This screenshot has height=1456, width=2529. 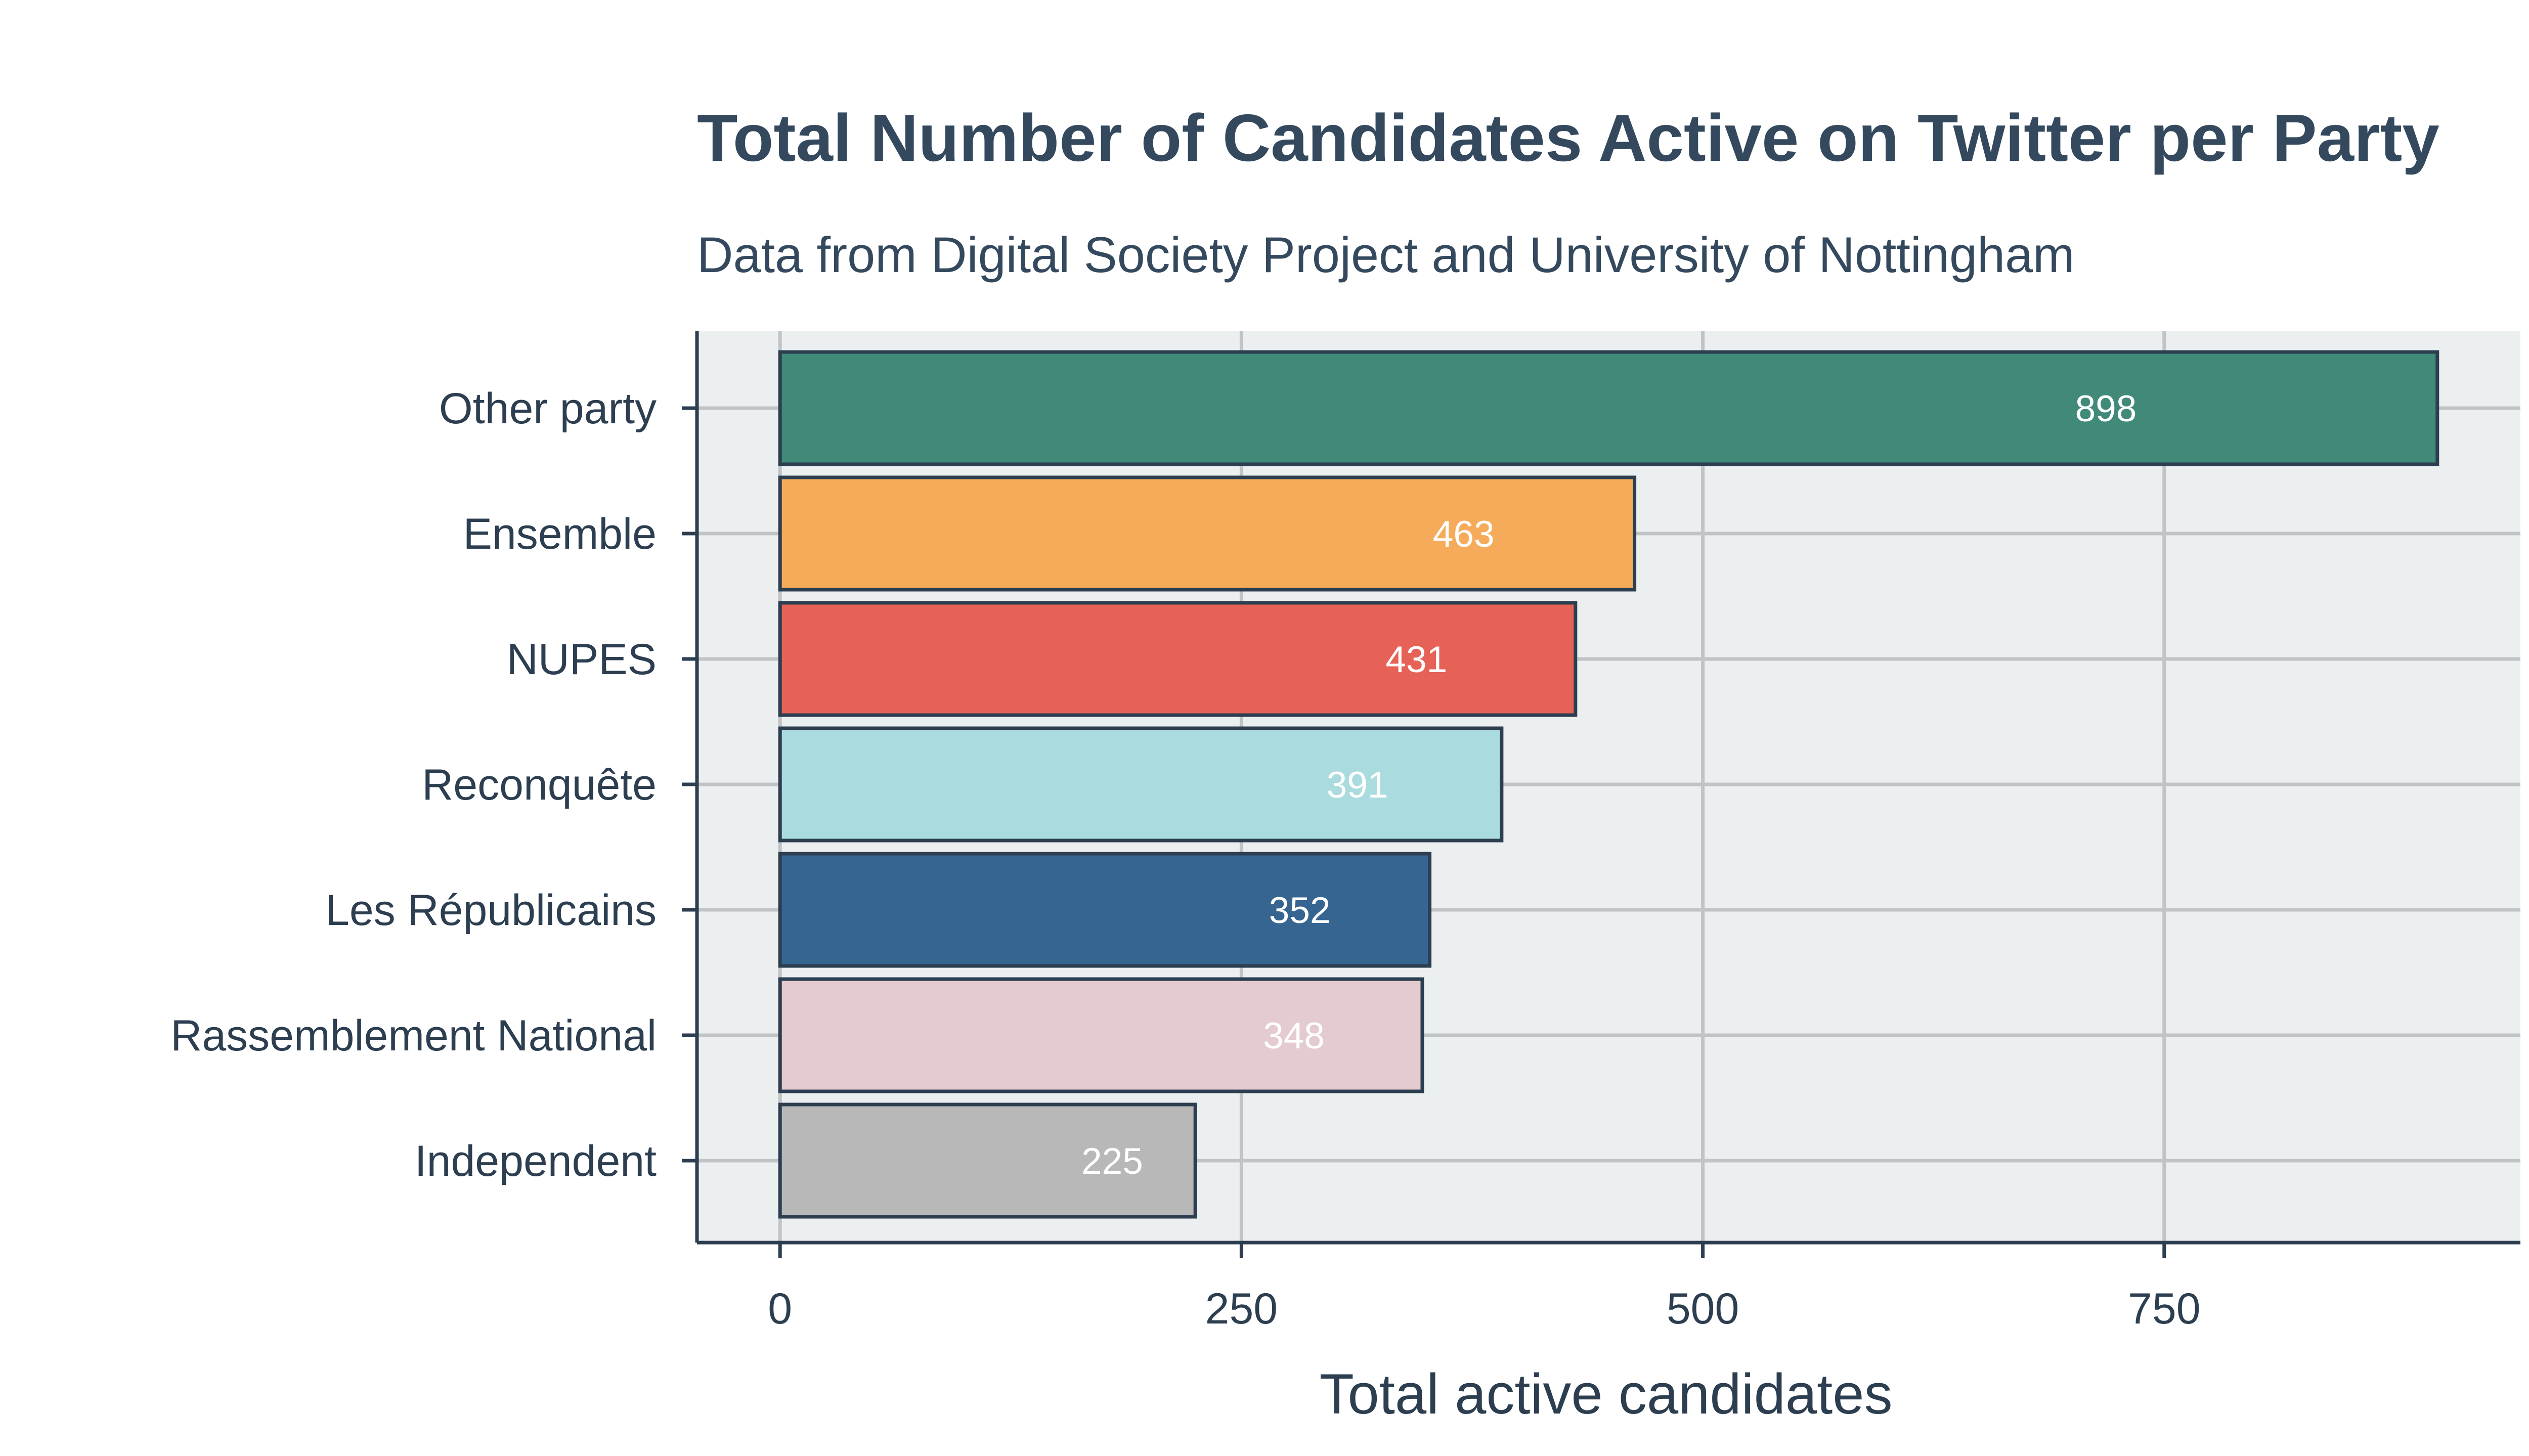 I want to click on bar-value-label: 431, so click(x=1416, y=660).